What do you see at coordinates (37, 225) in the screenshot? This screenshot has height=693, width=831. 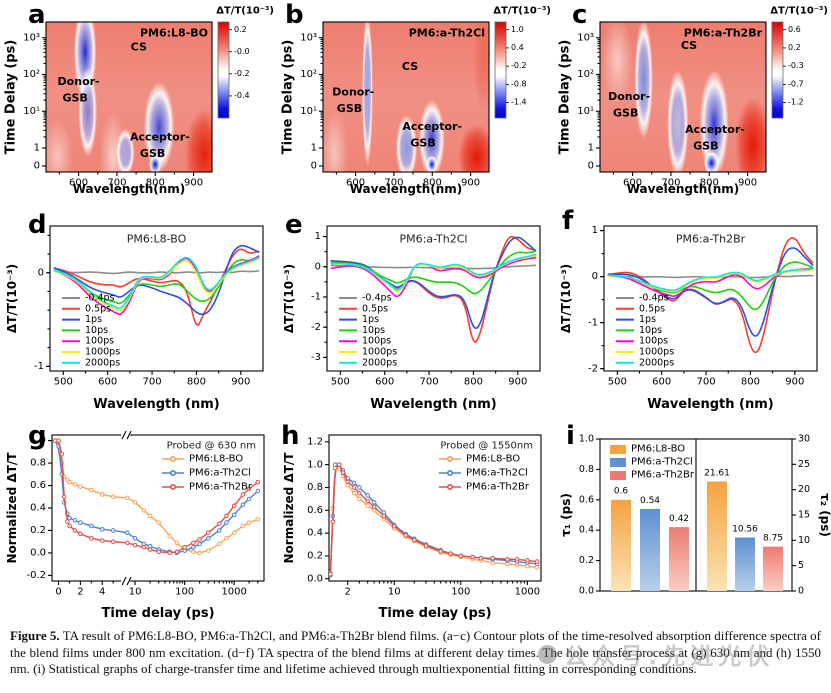 I see `panel-d-letter: d` at bounding box center [37, 225].